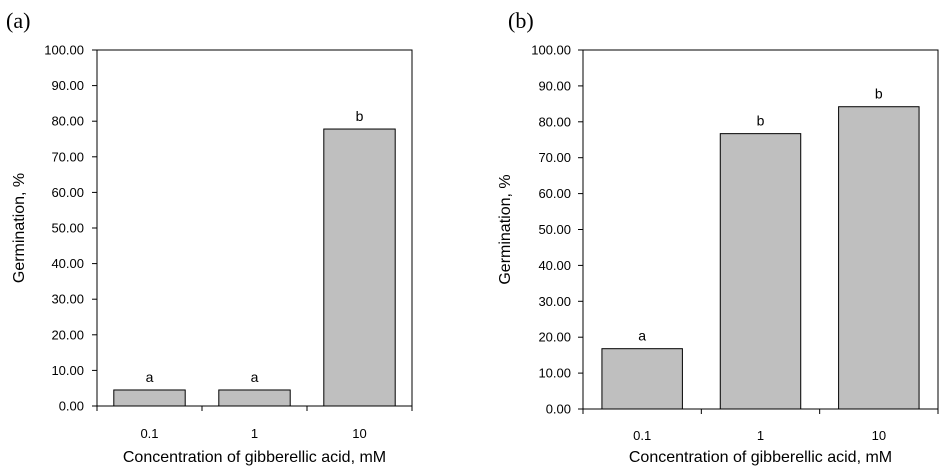 Image resolution: width=943 pixels, height=468 pixels. I want to click on panel-label: (b), so click(521, 20).